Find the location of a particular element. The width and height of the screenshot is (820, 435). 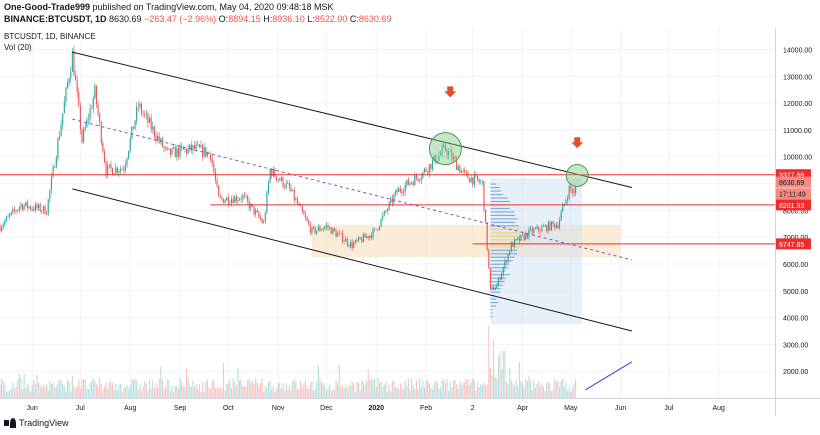

time-tick-label: Oct is located at coordinates (228, 408).